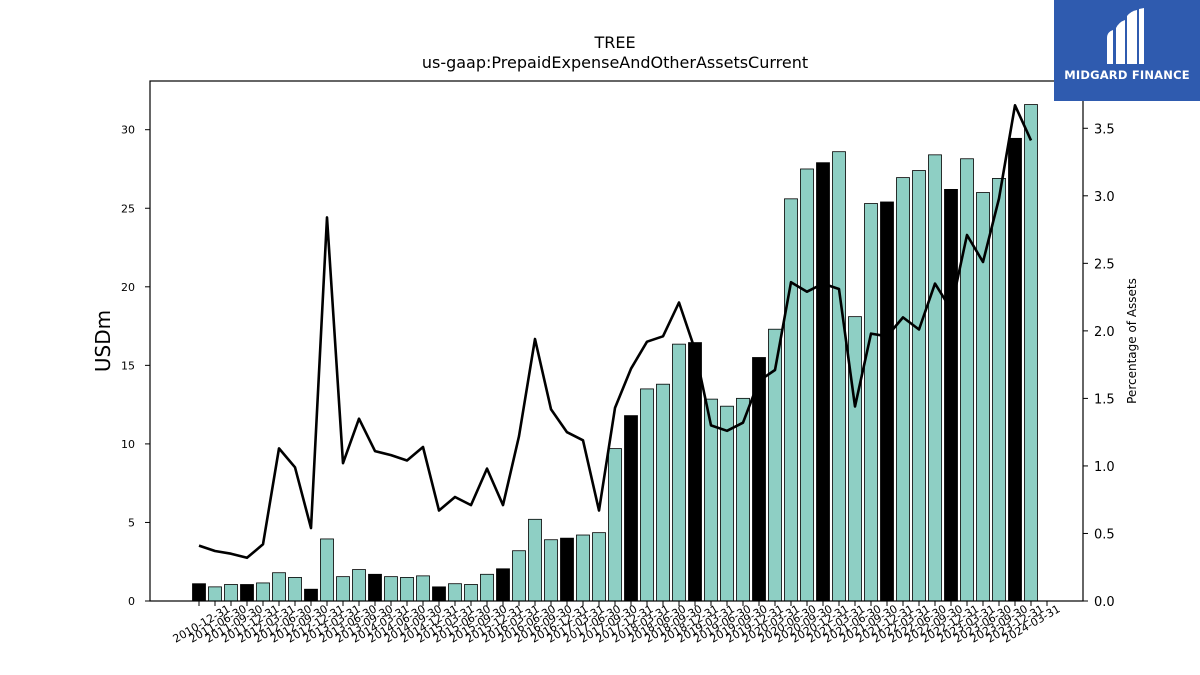  I want to click on y-axis-label: USDm, so click(103, 341).